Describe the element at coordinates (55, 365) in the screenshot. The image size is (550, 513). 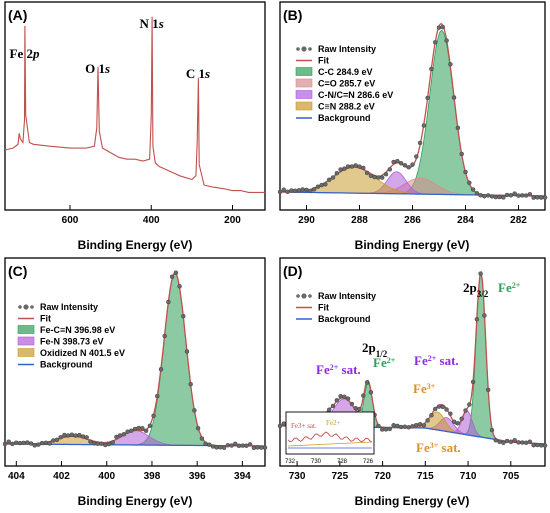
I see `legend-item: Background` at that location.